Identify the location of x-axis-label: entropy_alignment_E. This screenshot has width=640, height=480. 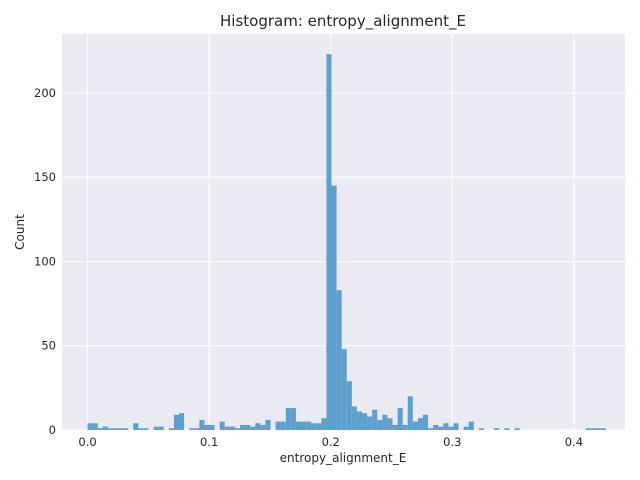
(343, 458).